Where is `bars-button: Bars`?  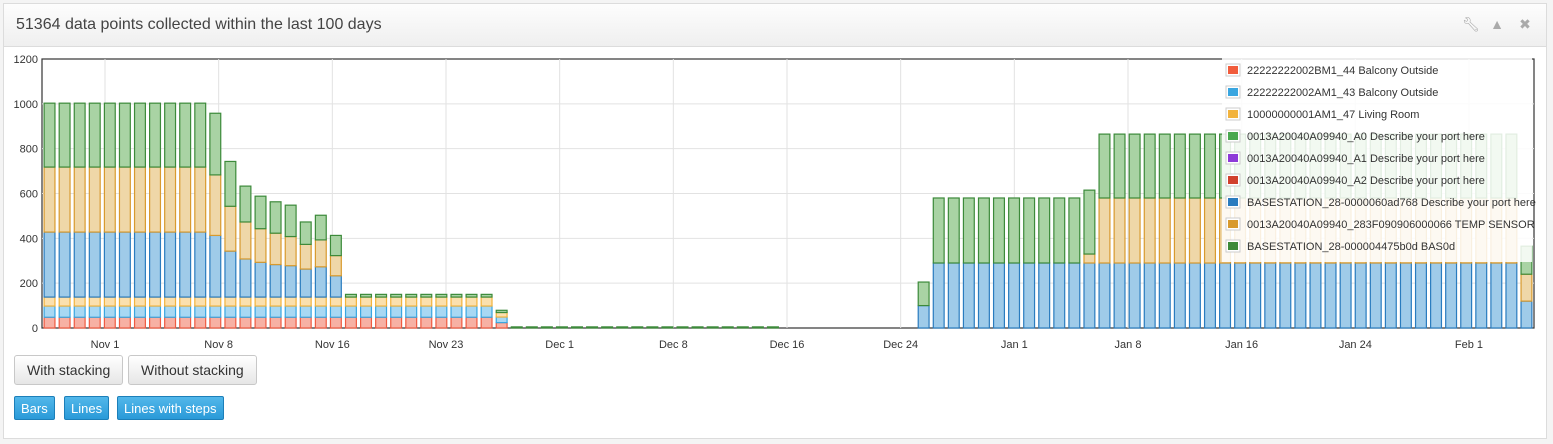
bars-button: Bars is located at coordinates (34, 408).